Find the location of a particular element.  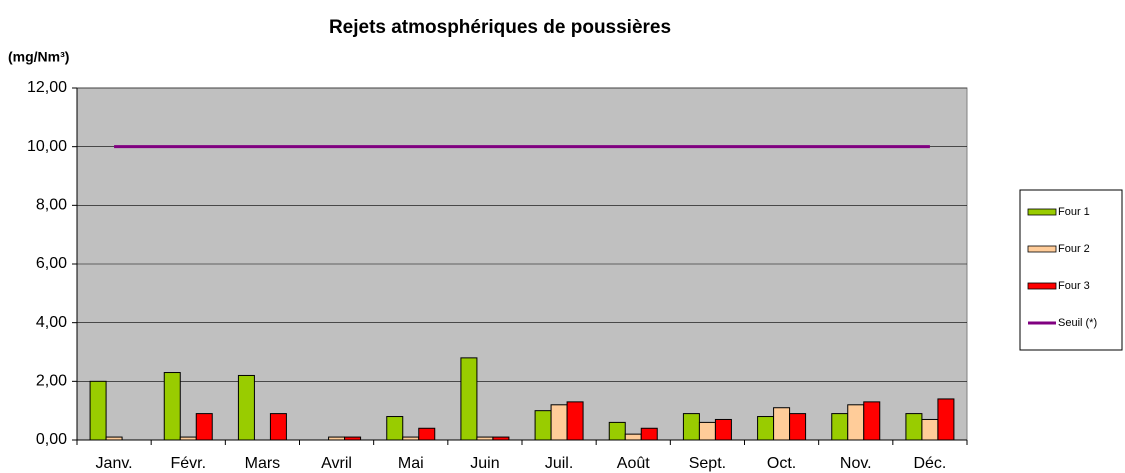

x-tick-label: Sept. is located at coordinates (707, 463).